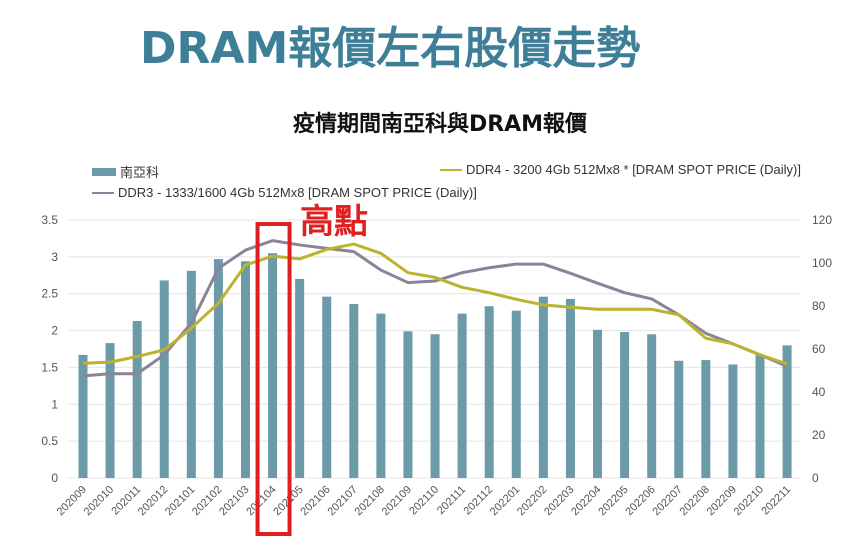 The width and height of the screenshot is (855, 537). I want to click on right-axis-tick-label: 100, so click(822, 263).